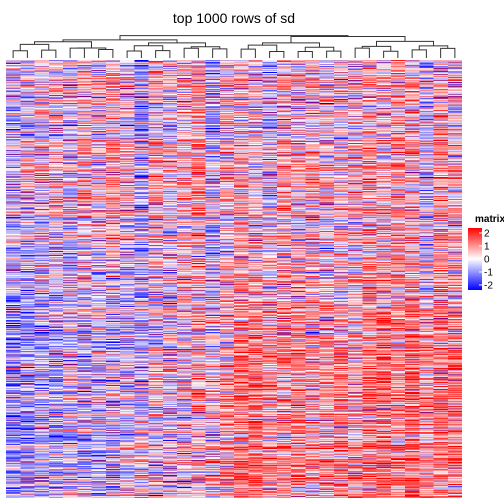 The width and height of the screenshot is (504, 504). I want to click on legend-ticks: 2 1 0 -1 -2, so click(486, 260).